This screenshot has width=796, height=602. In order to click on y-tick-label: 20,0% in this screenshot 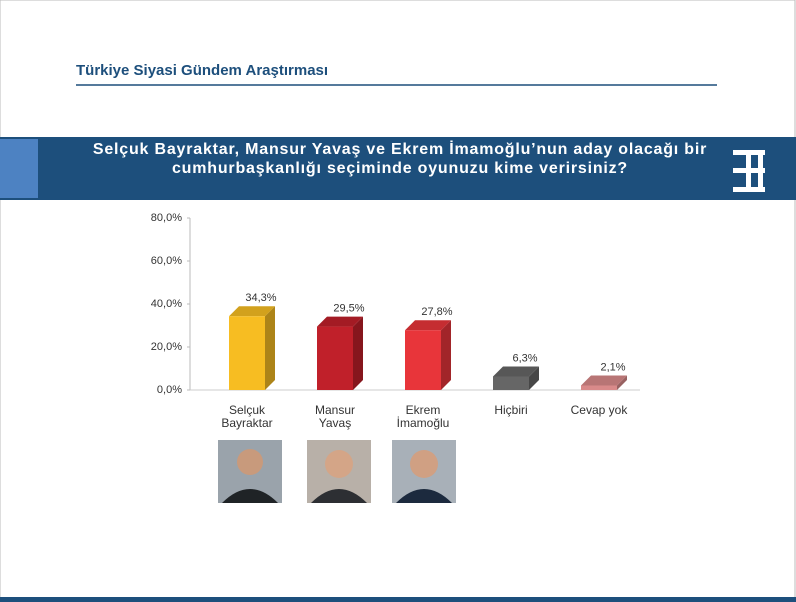, I will do `click(166, 347)`.